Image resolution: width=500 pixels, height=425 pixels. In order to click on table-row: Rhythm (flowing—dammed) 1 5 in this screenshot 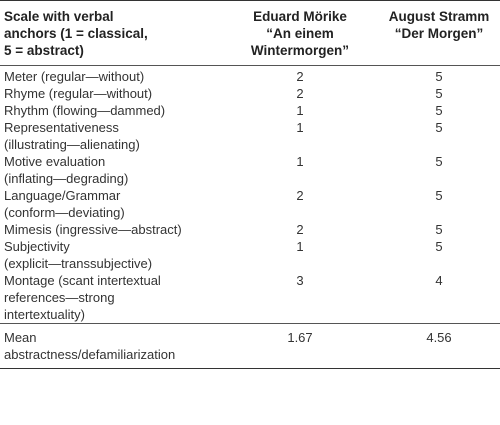, I will do `click(250, 110)`.